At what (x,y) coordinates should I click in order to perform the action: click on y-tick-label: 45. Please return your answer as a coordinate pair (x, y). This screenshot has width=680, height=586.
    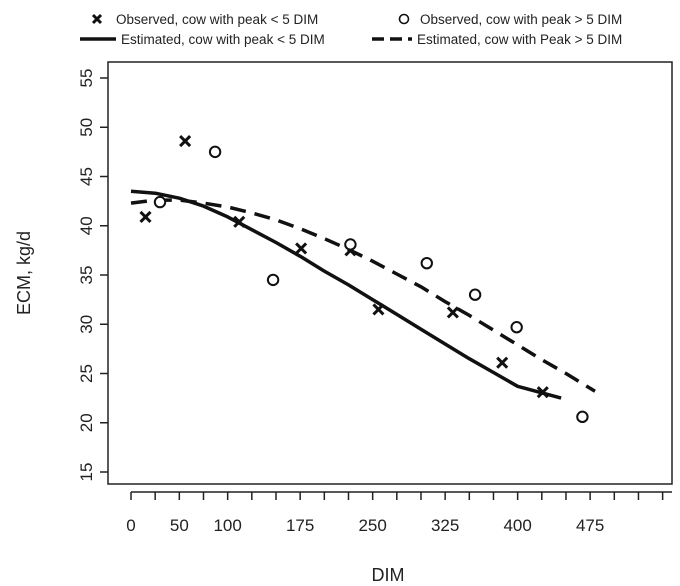
    Looking at the image, I should click on (86, 176).